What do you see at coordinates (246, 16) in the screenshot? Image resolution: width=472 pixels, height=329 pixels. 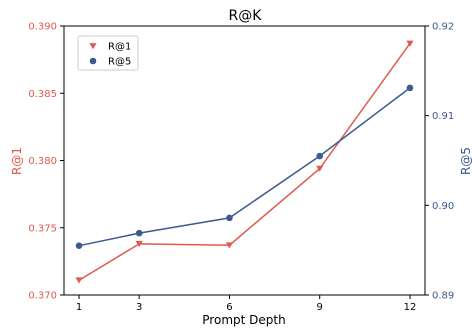 I see `chart-title: R@K` at bounding box center [246, 16].